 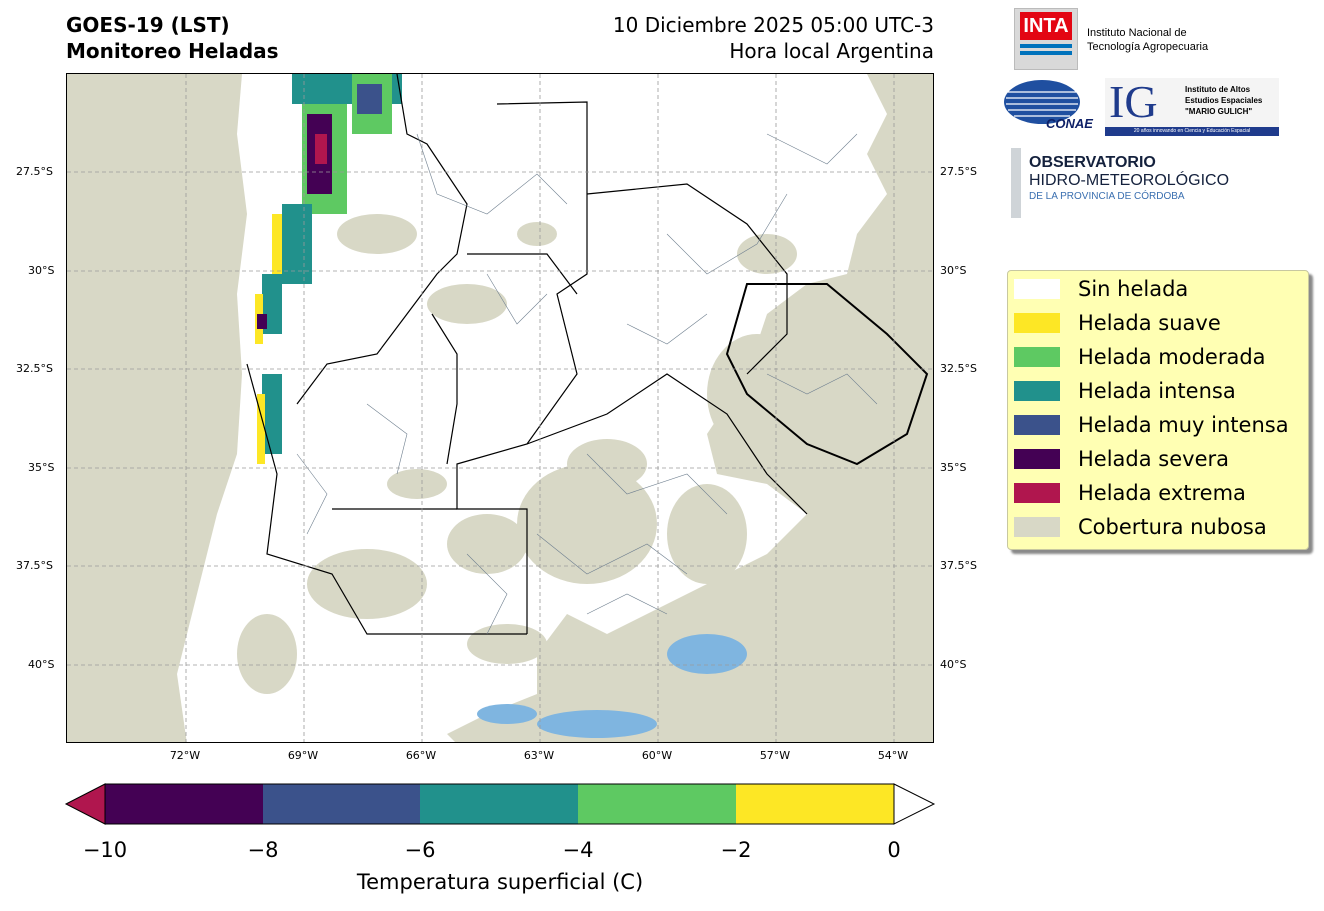 What do you see at coordinates (328, 269) in the screenshot?
I see `frost-band-andes` at bounding box center [328, 269].